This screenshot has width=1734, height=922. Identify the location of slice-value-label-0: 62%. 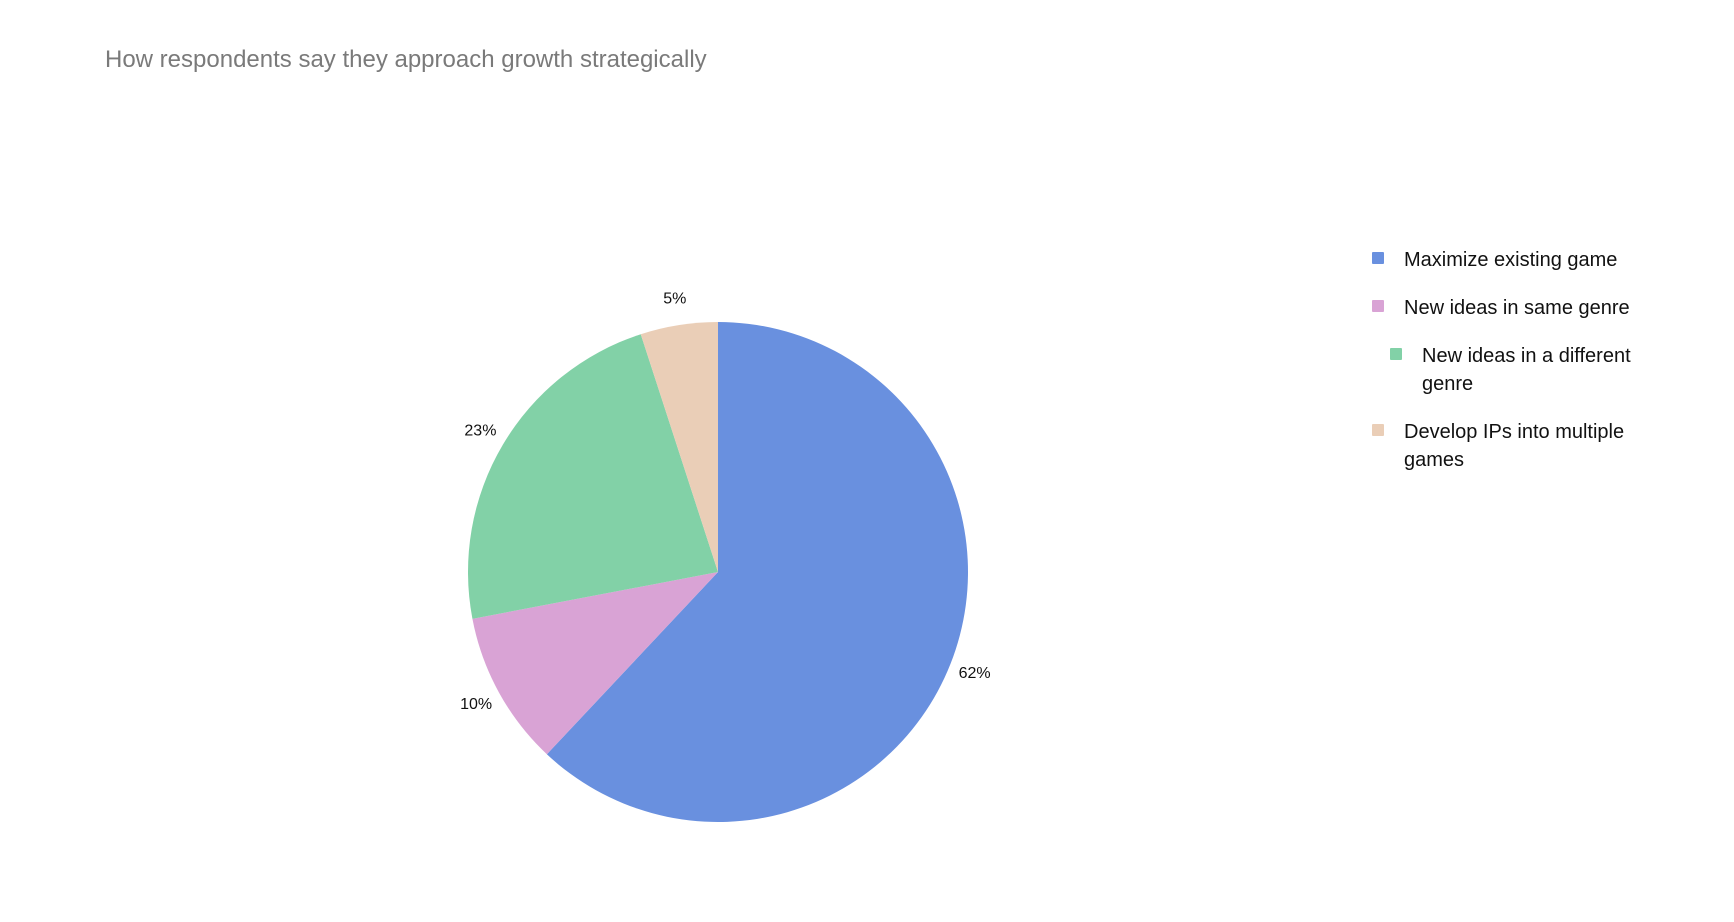
(975, 673).